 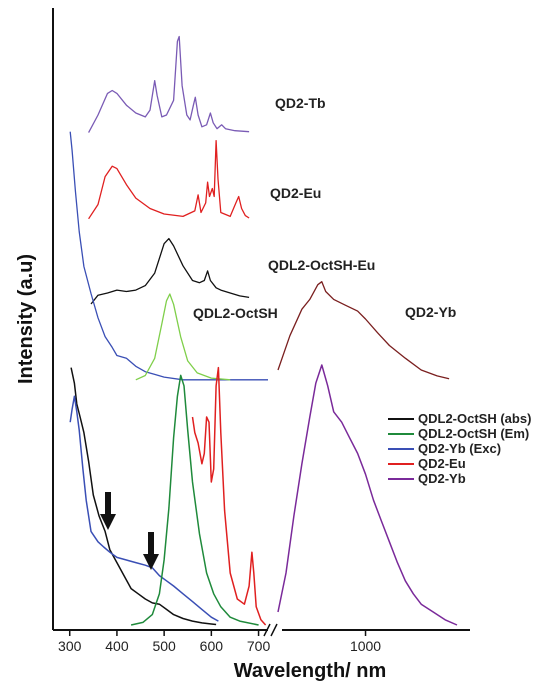 What do you see at coordinates (363, 330) in the screenshot?
I see `series-upper-yb_upper` at bounding box center [363, 330].